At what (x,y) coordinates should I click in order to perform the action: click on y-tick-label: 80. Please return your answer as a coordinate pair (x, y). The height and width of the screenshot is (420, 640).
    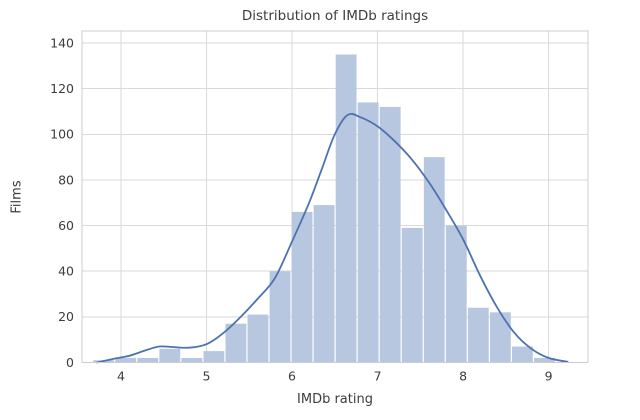
    Looking at the image, I should click on (66, 179).